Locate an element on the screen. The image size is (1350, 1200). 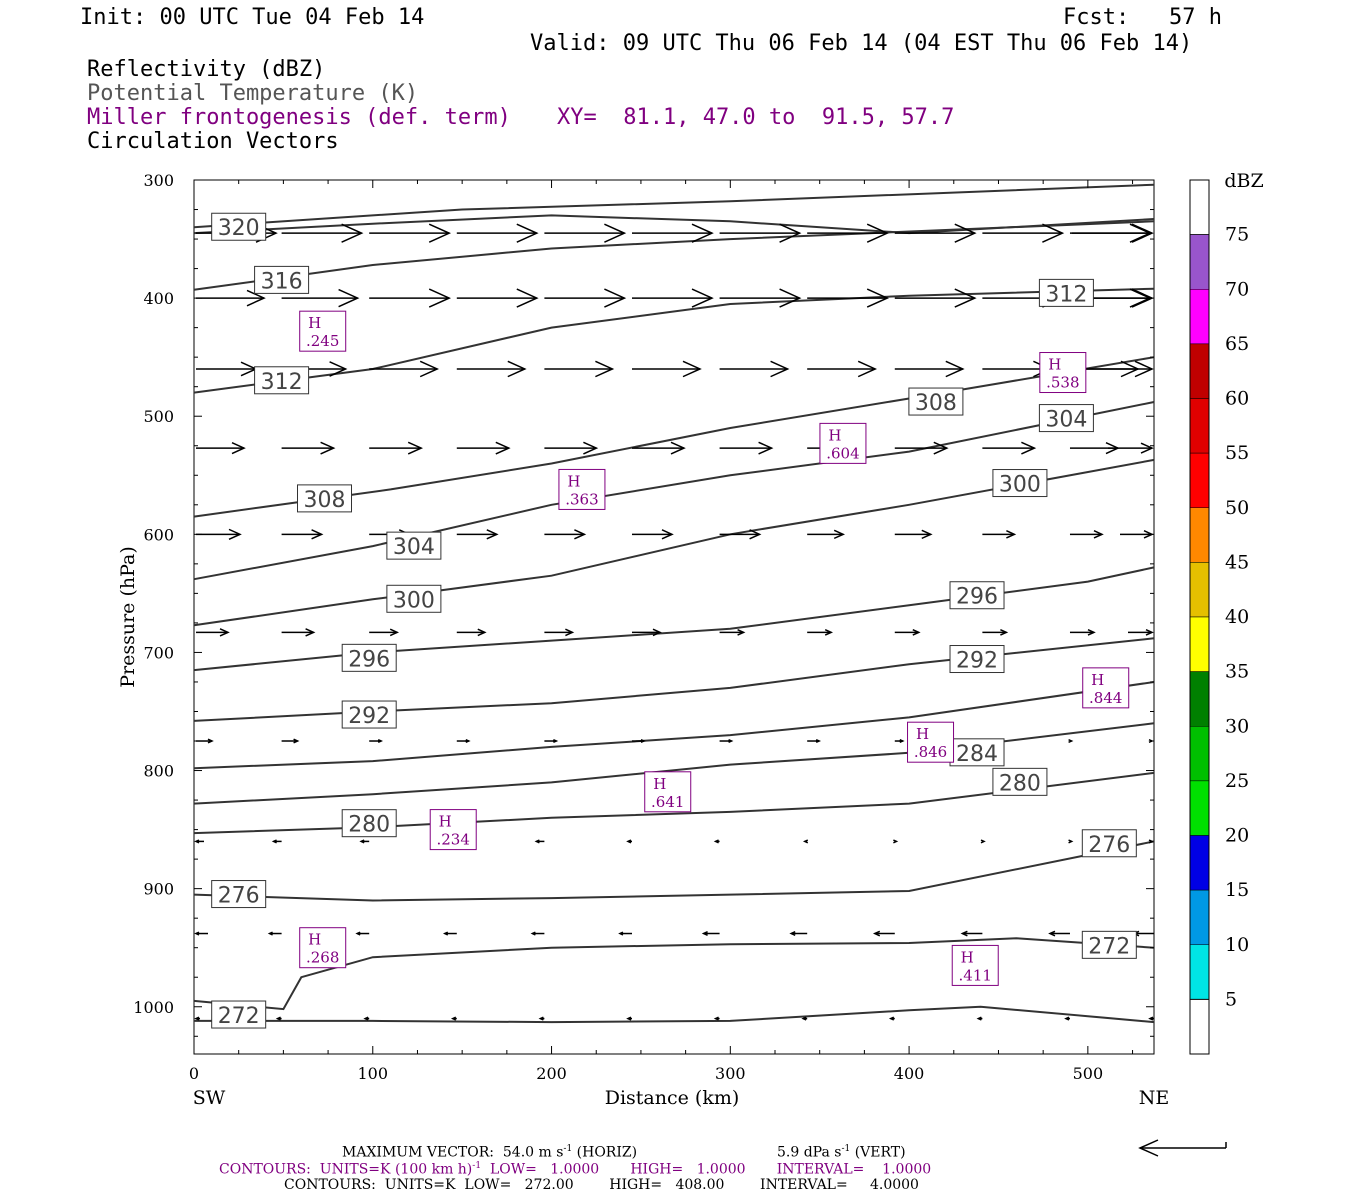
colorbar-tick-label: 20 is located at coordinates (1237, 836).